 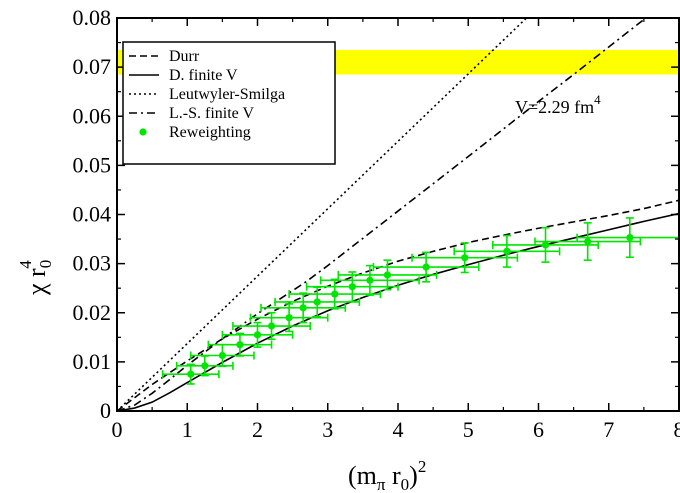 I want to click on x-tick-label: 0, so click(x=117, y=429).